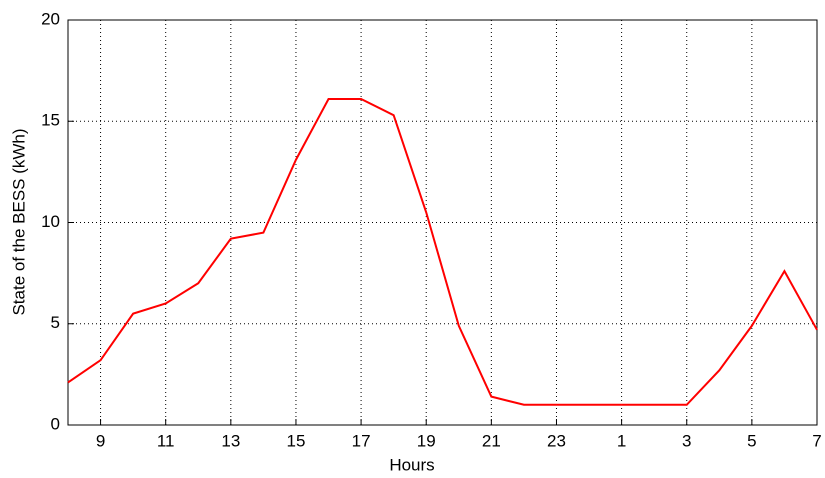 This screenshot has width=825, height=478. I want to click on x-tick-label: 3, so click(686, 440).